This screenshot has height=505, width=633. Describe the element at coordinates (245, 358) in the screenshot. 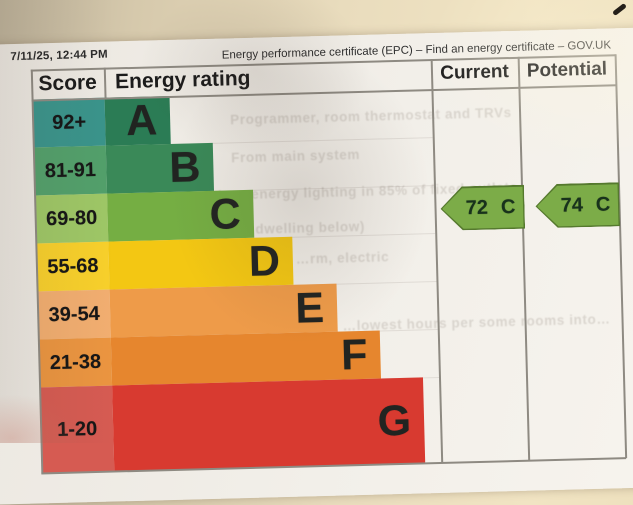

I see `rating-bar-f: F` at that location.